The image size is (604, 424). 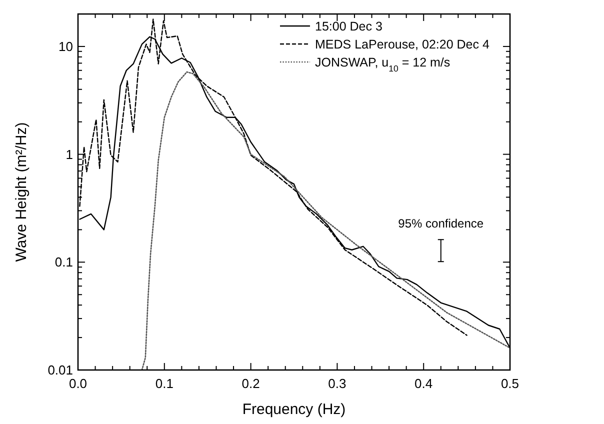 I want to click on x-tick-label: 0.4, so click(x=423, y=383).